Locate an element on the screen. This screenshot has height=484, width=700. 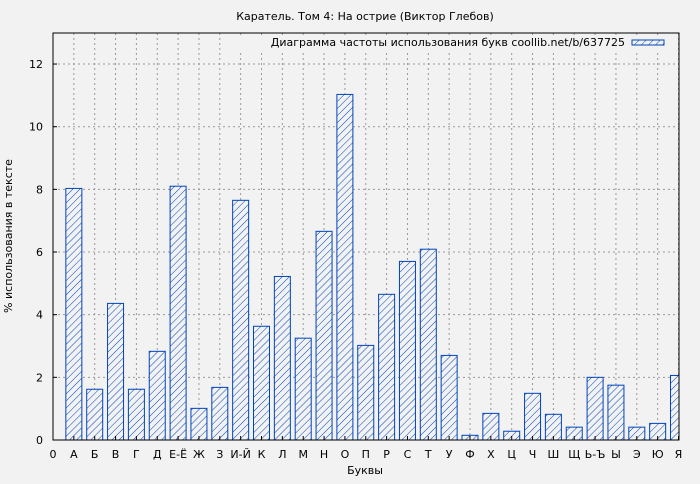
y-tick-label: 12 is located at coordinates (36, 64).